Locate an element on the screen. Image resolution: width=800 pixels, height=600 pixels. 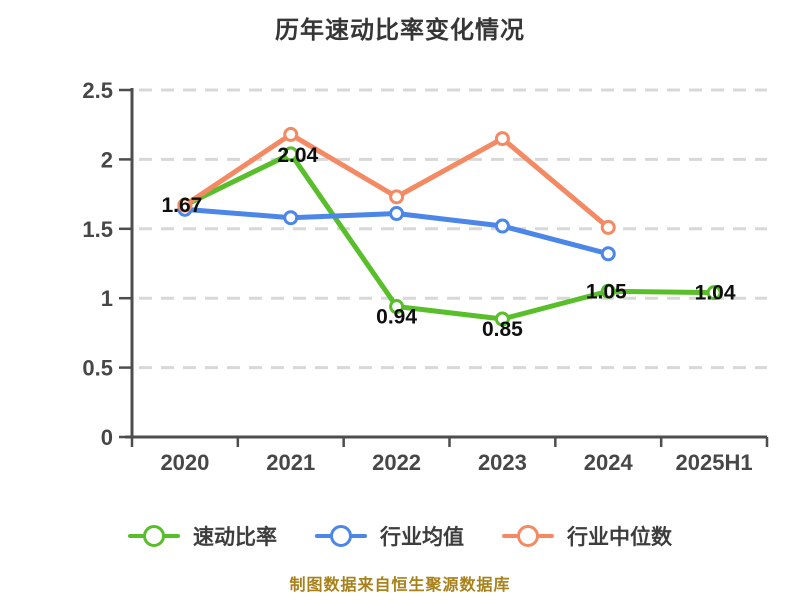
y-tick-label: 2.5 is located at coordinates (97, 90).